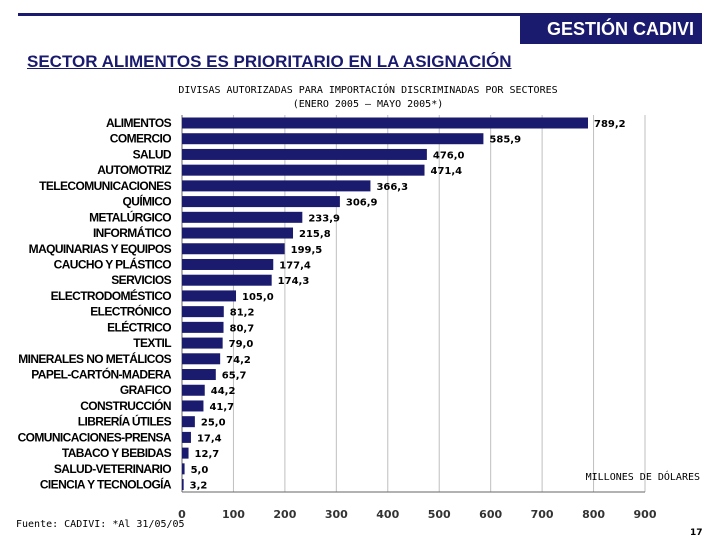  I want to click on category-label: COMERCIO, so click(140, 139).